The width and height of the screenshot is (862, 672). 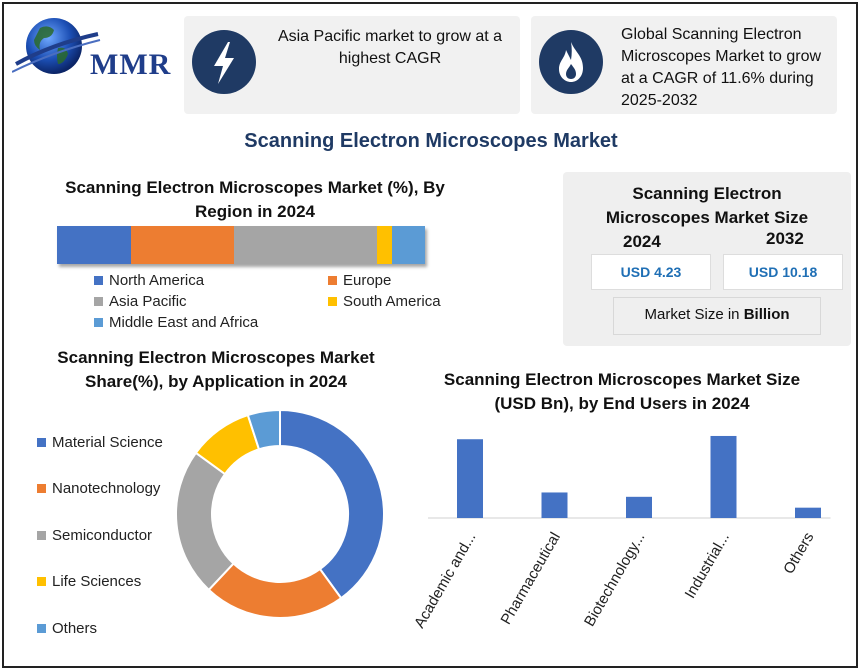 What do you see at coordinates (392, 301) in the screenshot?
I see `legend-label: South America` at bounding box center [392, 301].